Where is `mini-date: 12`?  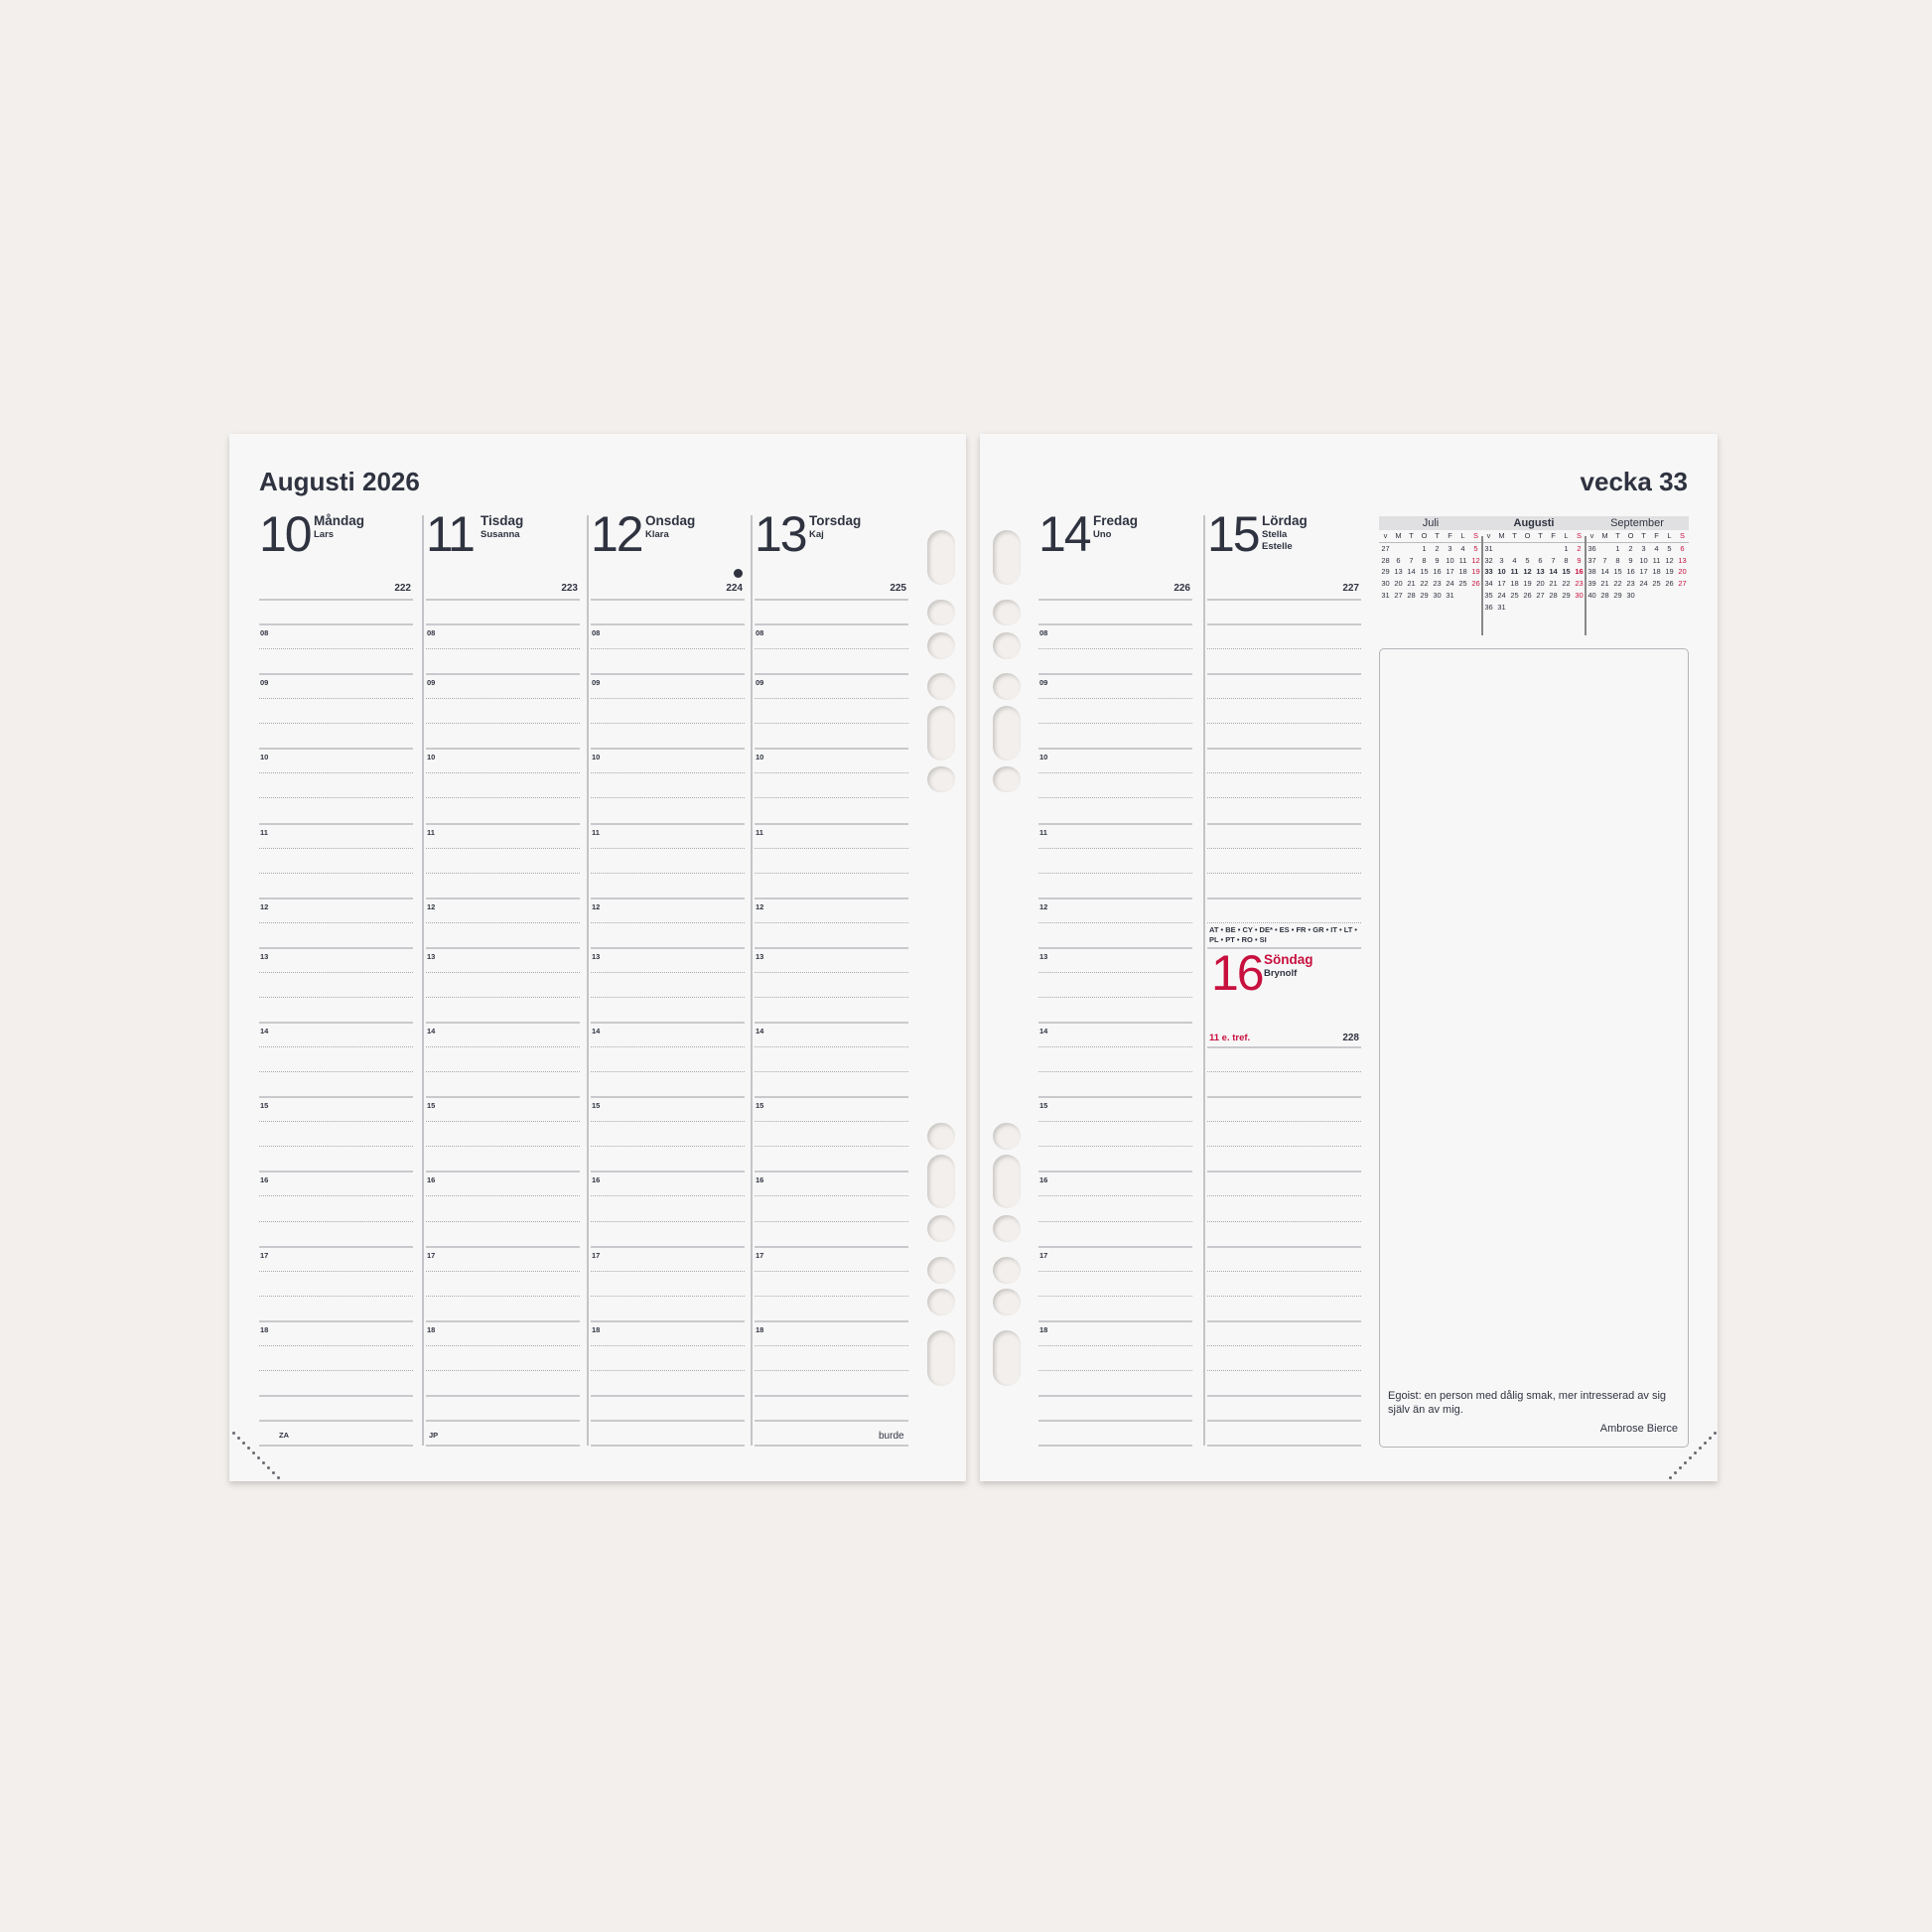
mini-date: 12 is located at coordinates (1669, 560).